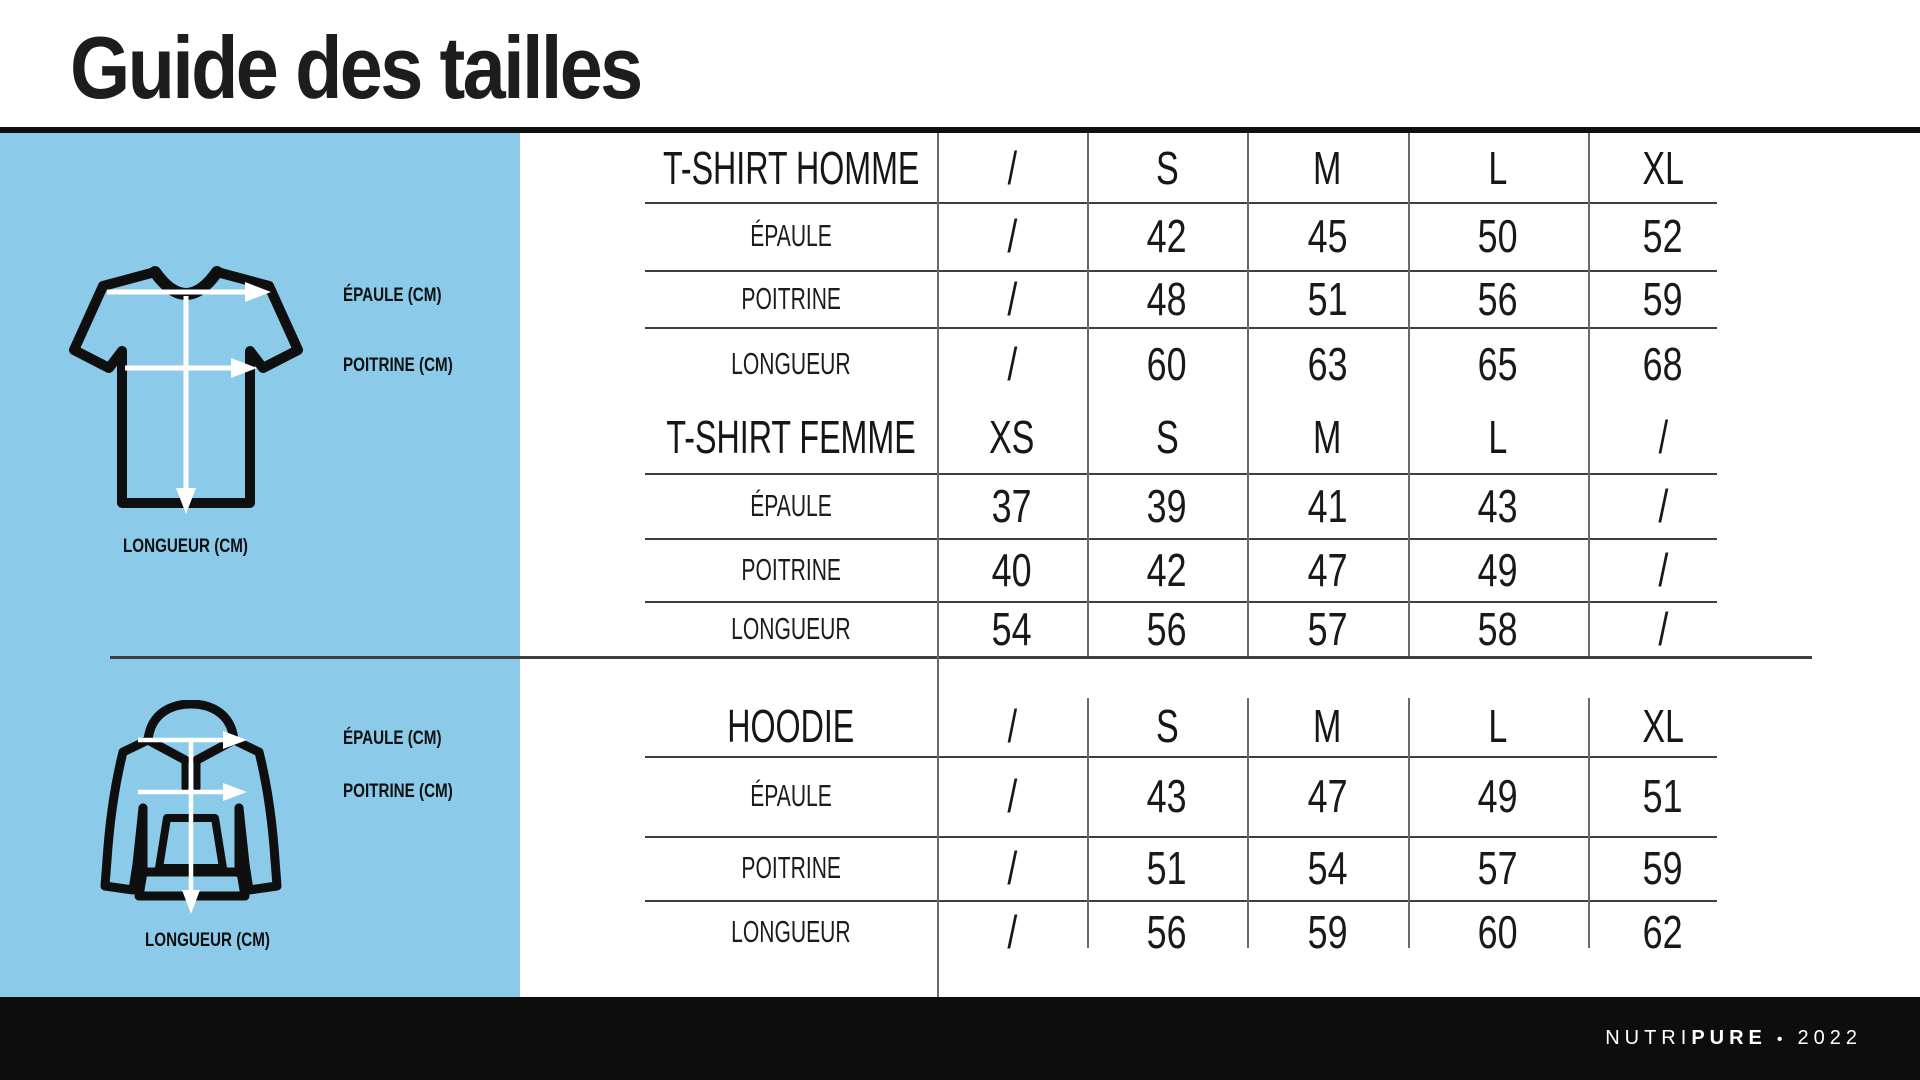 This screenshot has height=1080, width=1920. I want to click on size-value: 43, so click(1167, 796).